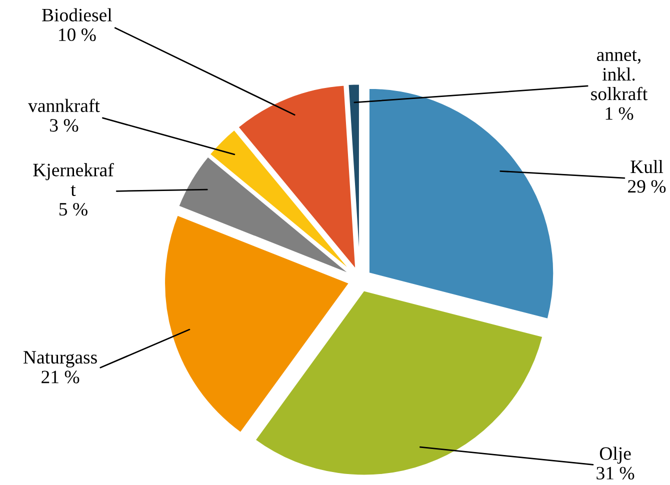 Image resolution: width=670 pixels, height=485 pixels. I want to click on data-label: 31 %, so click(615, 473).